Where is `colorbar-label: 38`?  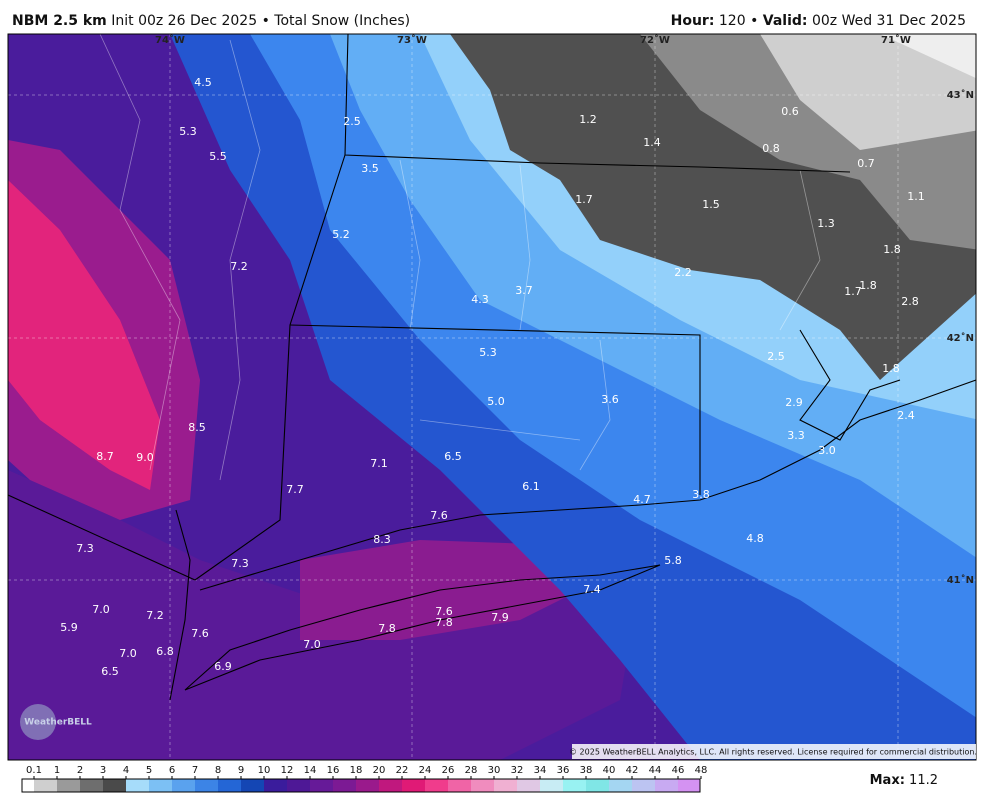
colorbar-label: 38 is located at coordinates (586, 770).